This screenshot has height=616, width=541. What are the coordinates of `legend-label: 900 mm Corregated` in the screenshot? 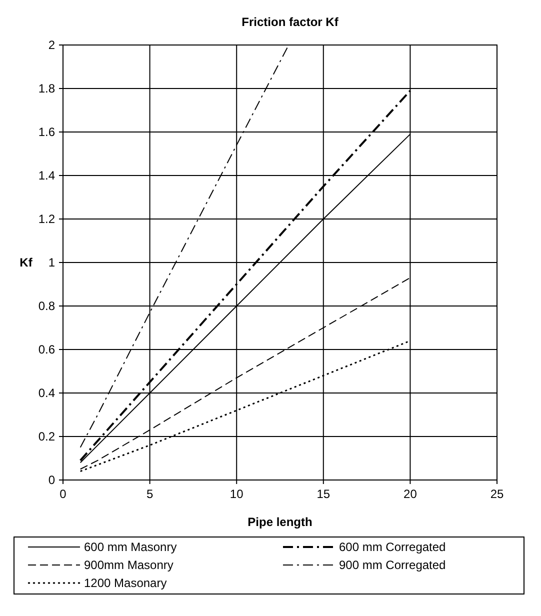 It's located at (392, 565).